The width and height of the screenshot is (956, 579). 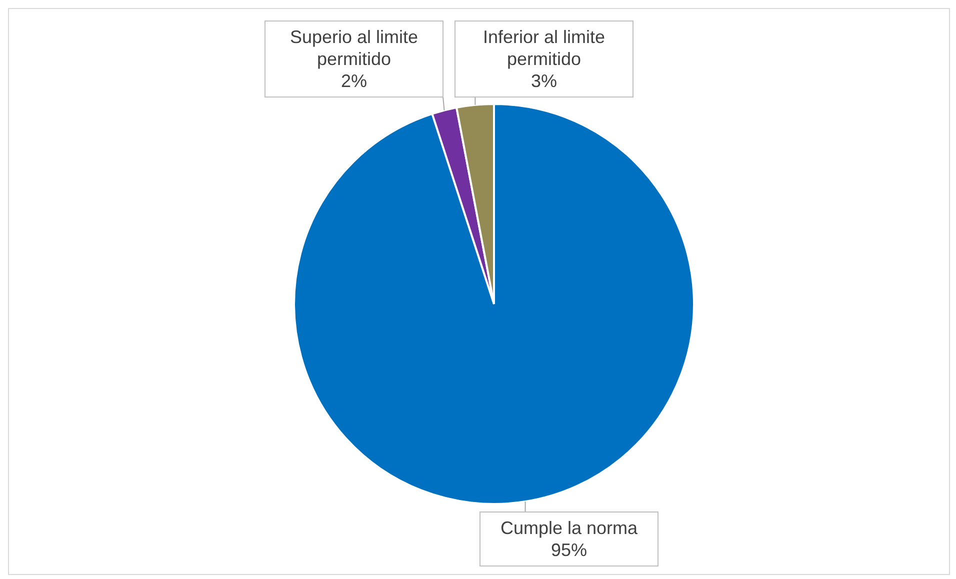 I want to click on slice-label: Superio al limite permitido, so click(x=354, y=48).